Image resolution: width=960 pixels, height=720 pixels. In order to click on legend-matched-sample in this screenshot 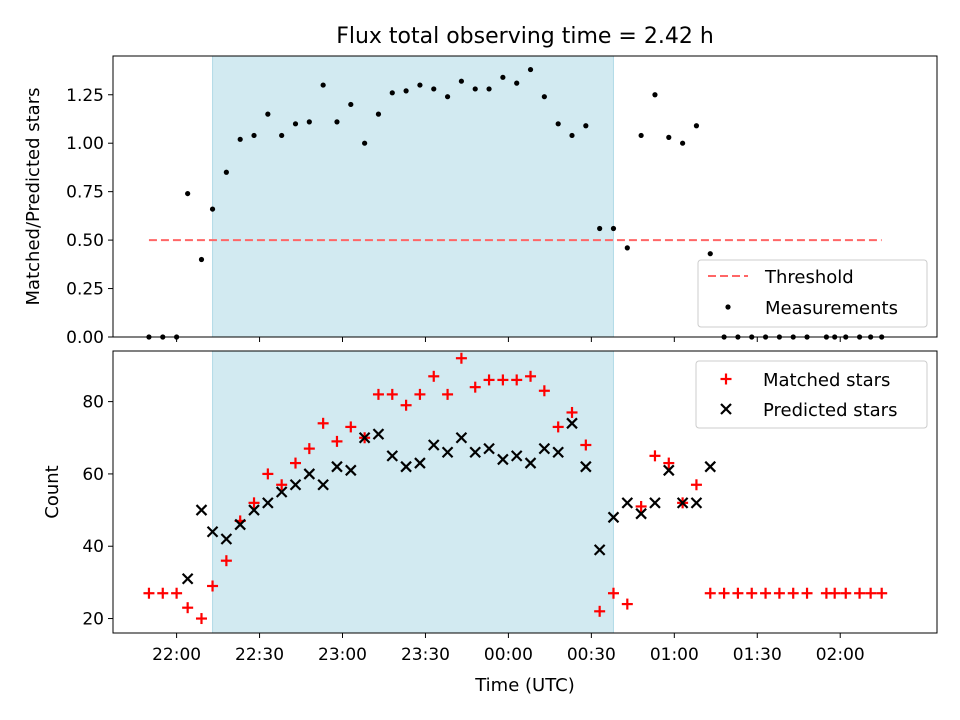, I will do `click(726, 379)`.